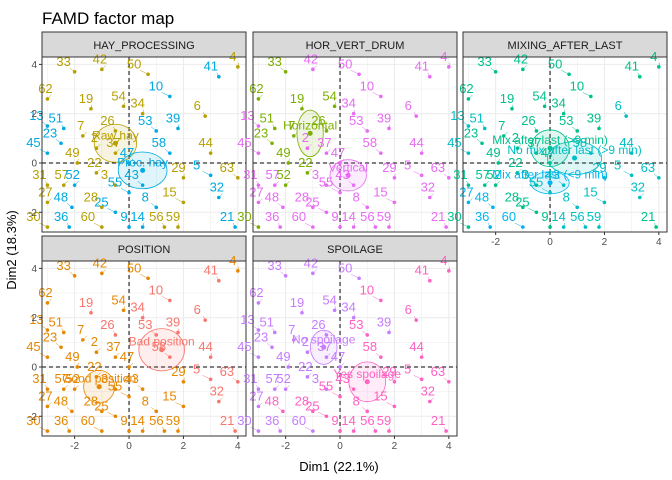  I want to click on point-label: 49, so click(72, 152).